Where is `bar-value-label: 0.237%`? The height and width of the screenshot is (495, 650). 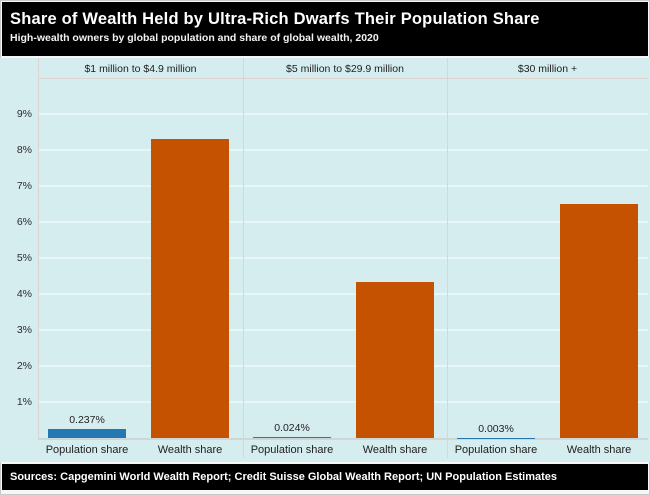 bar-value-label: 0.237% is located at coordinates (87, 420).